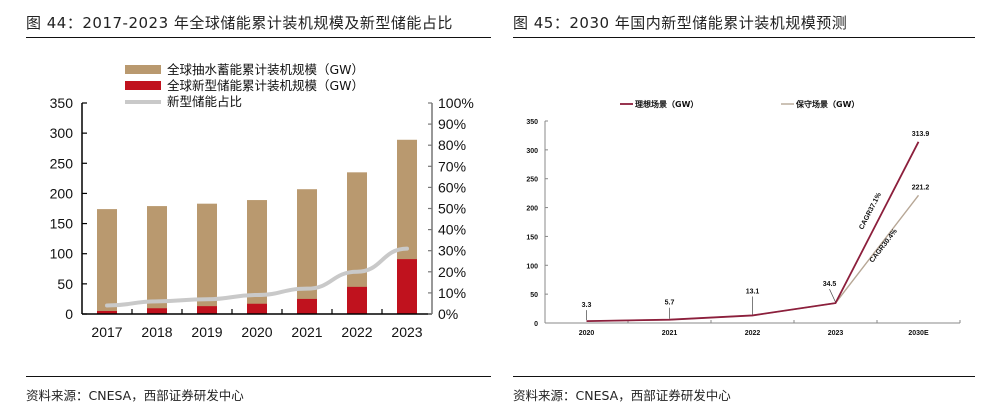  What do you see at coordinates (407, 286) in the screenshot?
I see `bar-new-storage-2023` at bounding box center [407, 286].